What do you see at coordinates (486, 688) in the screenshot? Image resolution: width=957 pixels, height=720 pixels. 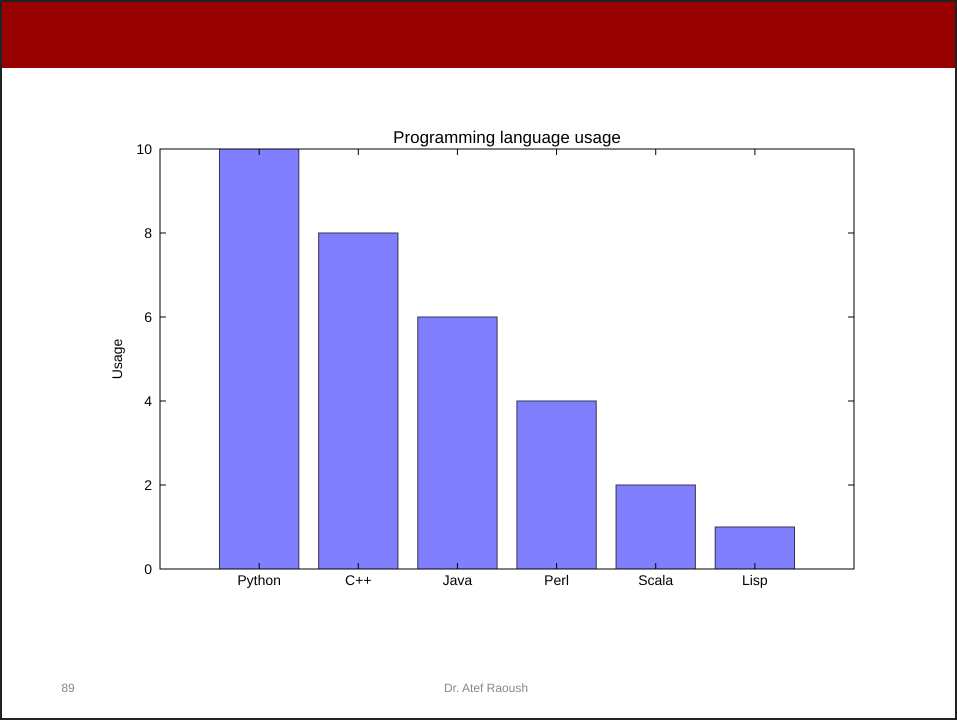 I see `text: Dr. Atef Raoush` at bounding box center [486, 688].